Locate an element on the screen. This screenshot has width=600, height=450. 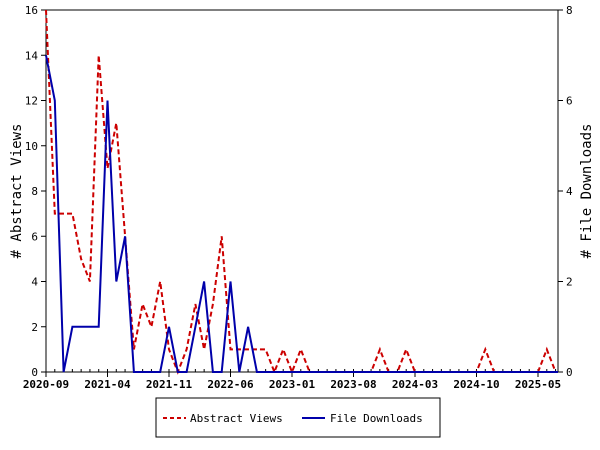
legend-box is located at coordinates (298, 417).